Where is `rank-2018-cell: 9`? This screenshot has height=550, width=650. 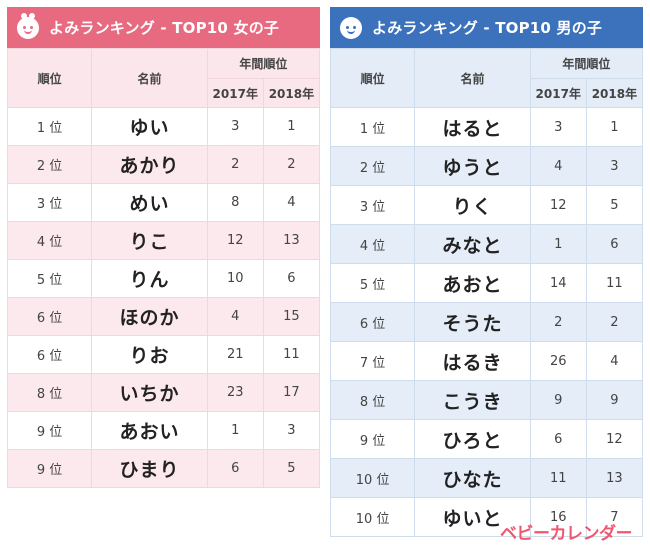
rank-2018-cell: 9 is located at coordinates (614, 400).